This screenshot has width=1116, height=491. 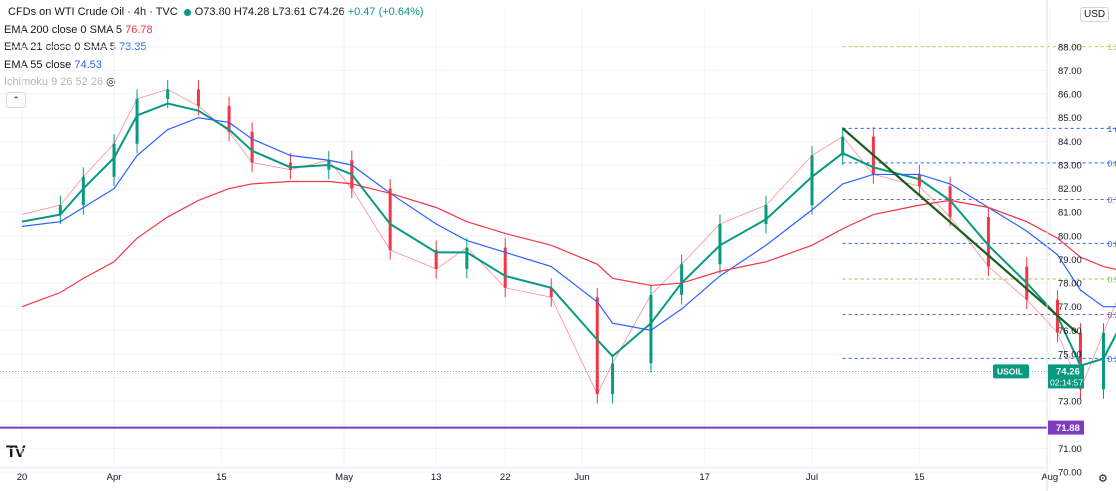 What do you see at coordinates (114, 477) in the screenshot?
I see `x-tick-label: Apr` at bounding box center [114, 477].